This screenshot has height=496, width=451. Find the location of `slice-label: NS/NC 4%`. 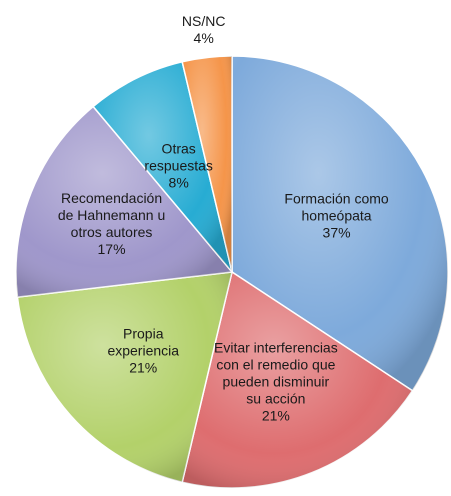

slice-label: NS/NC 4% is located at coordinates (204, 30).